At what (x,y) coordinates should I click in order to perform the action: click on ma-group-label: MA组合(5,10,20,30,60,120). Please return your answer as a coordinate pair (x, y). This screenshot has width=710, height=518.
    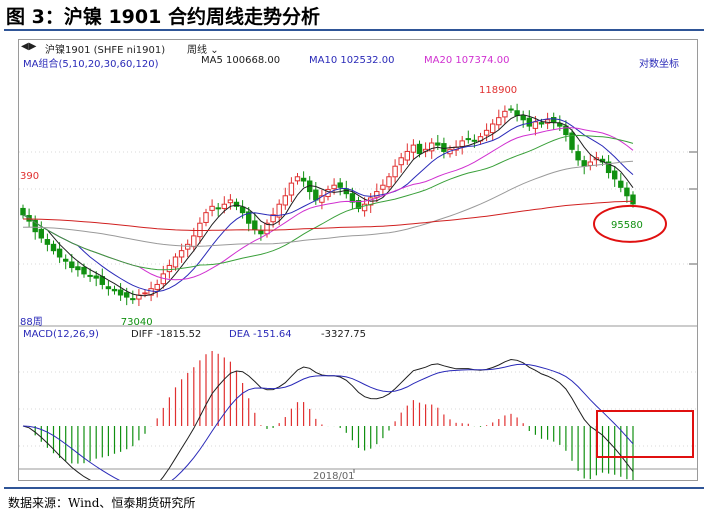
    Looking at the image, I should click on (91, 64).